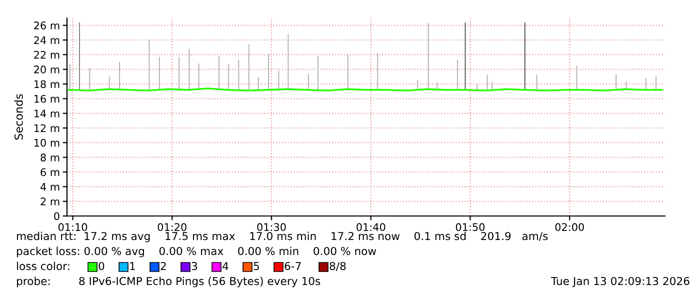  Describe the element at coordinates (292, 266) in the screenshot. I see `legend-label: 6-7` at that location.